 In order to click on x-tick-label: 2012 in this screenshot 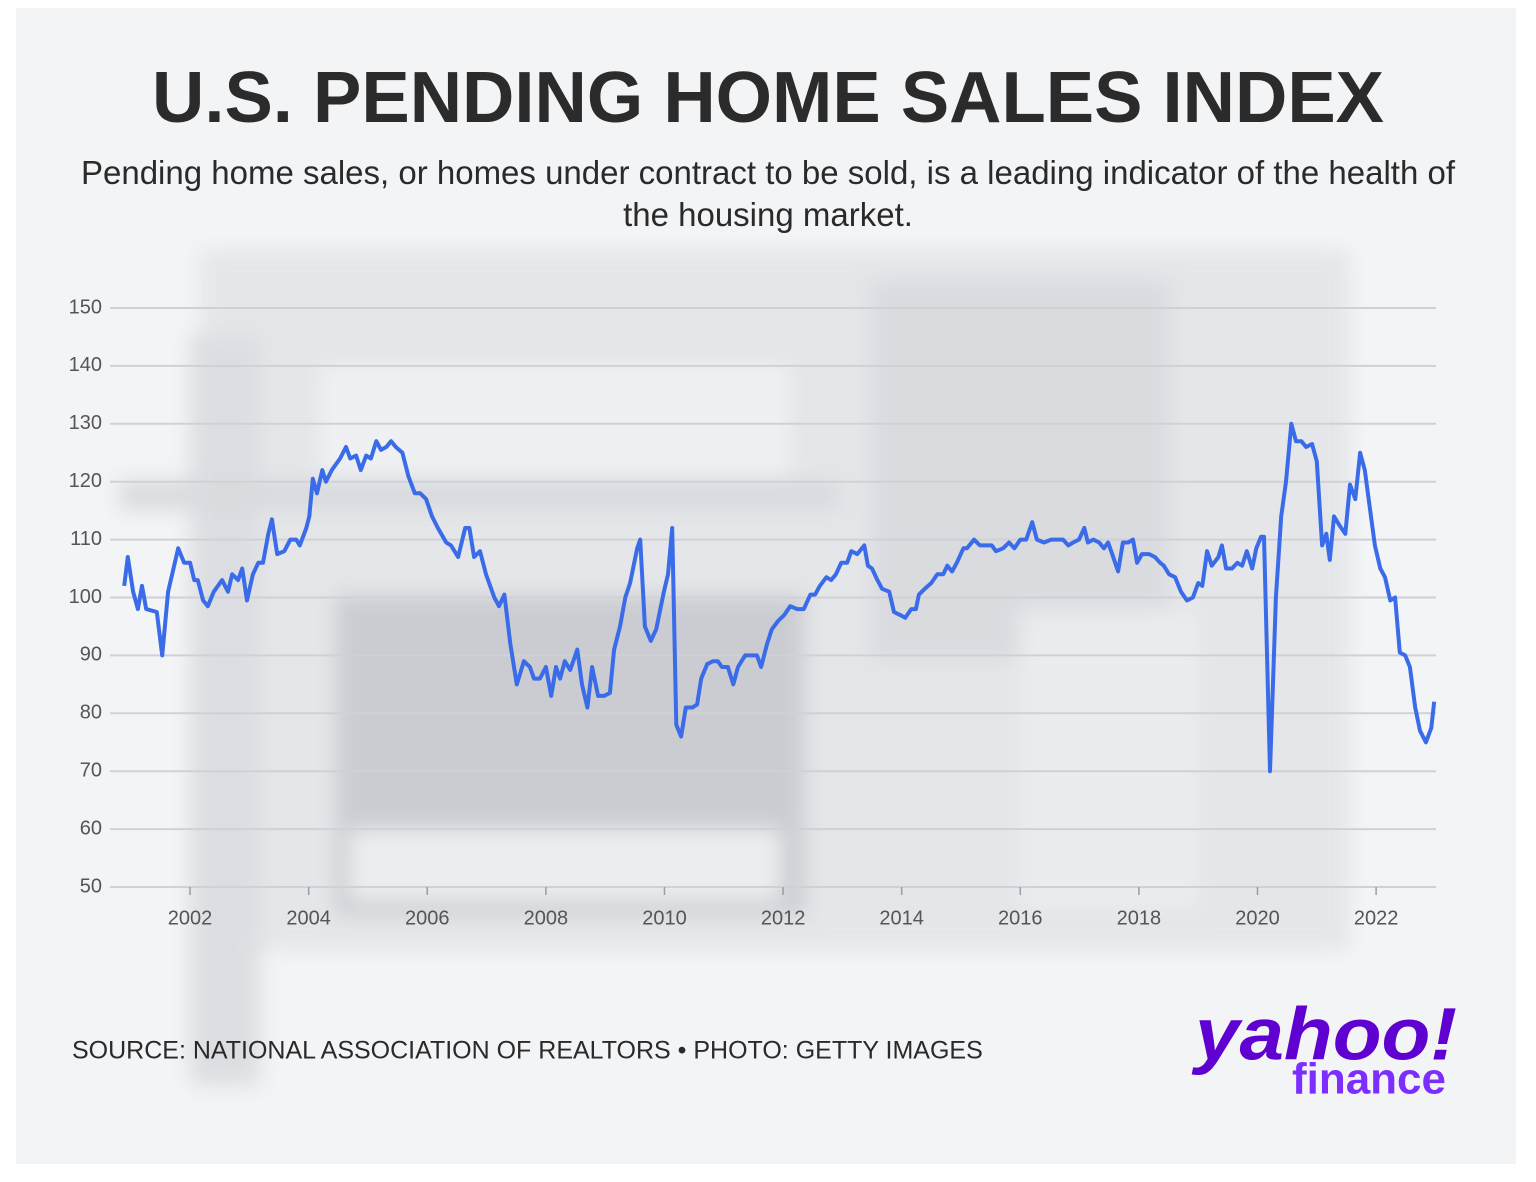, I will do `click(783, 918)`.